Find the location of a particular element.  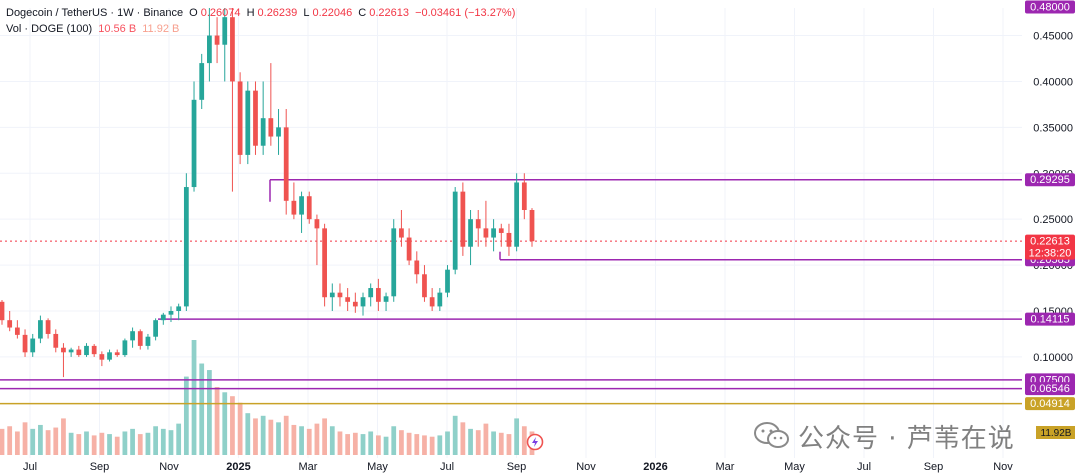

change-value: −0.03461 (−13.27%) is located at coordinates (465, 13).